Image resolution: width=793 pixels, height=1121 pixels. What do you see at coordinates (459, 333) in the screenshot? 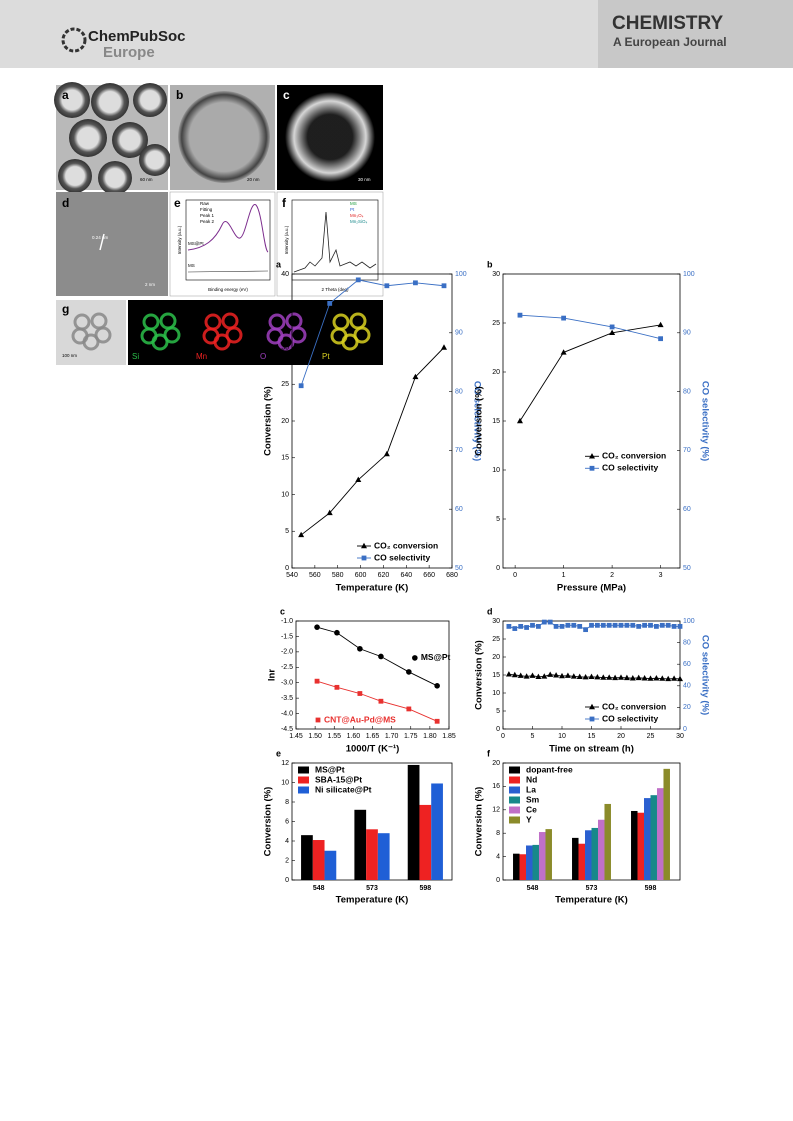
I see `y2-tick-label: 90` at bounding box center [459, 333].